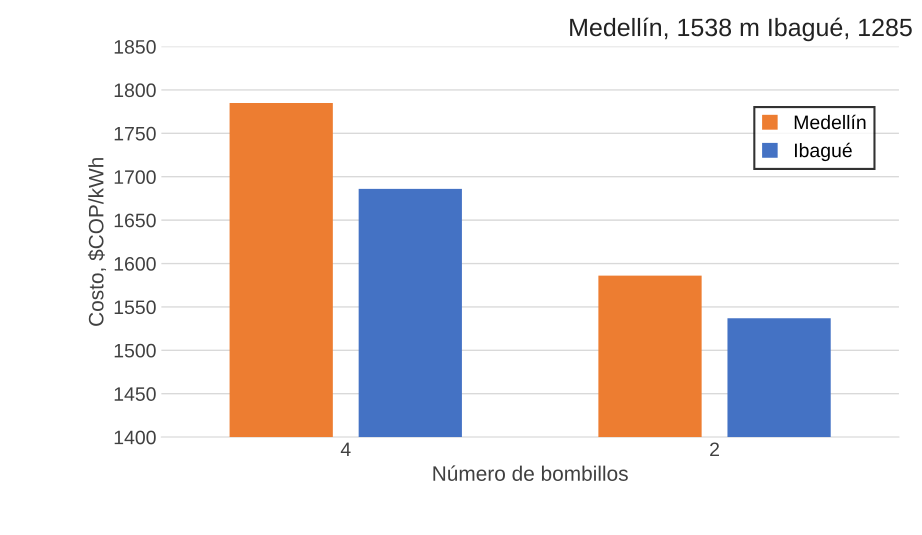  I want to click on y-tick-label: 1550, so click(135, 307).